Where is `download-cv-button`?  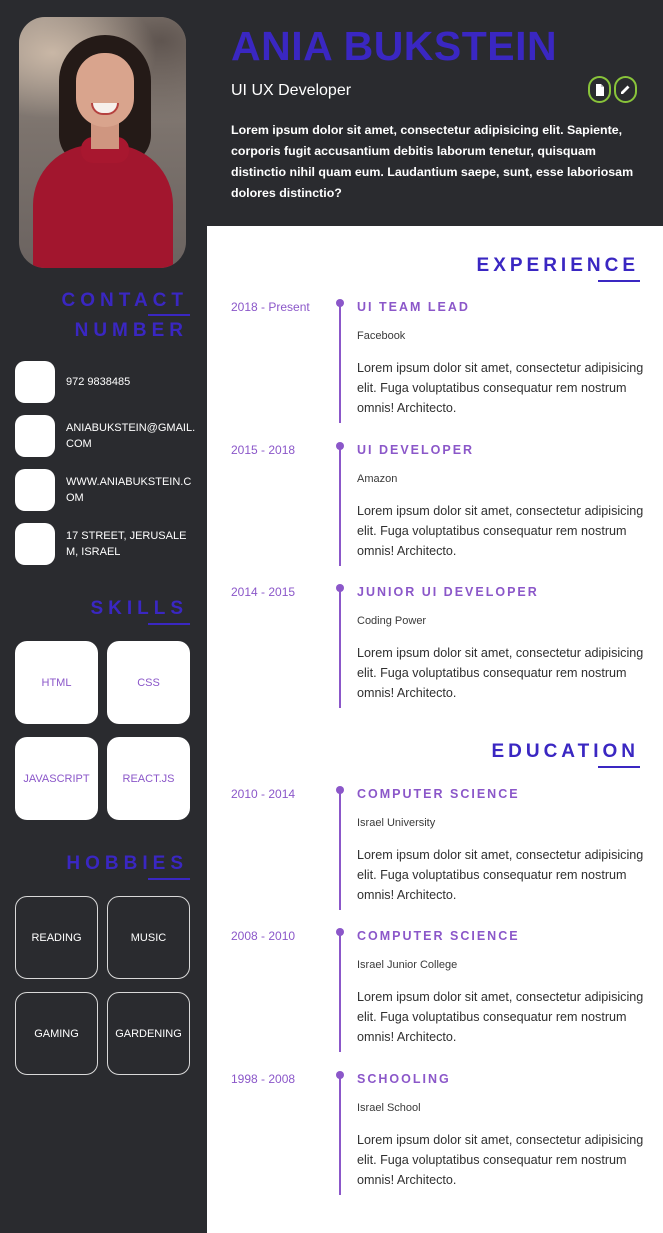
download-cv-button is located at coordinates (599, 89).